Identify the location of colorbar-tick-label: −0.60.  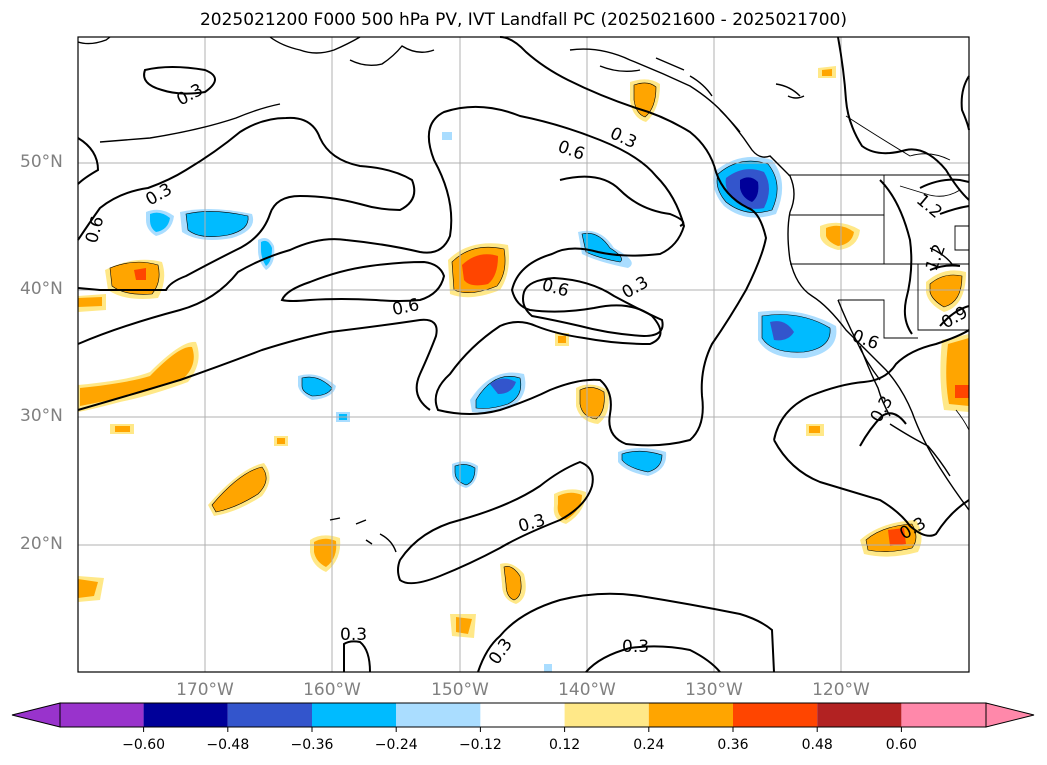
(144, 745).